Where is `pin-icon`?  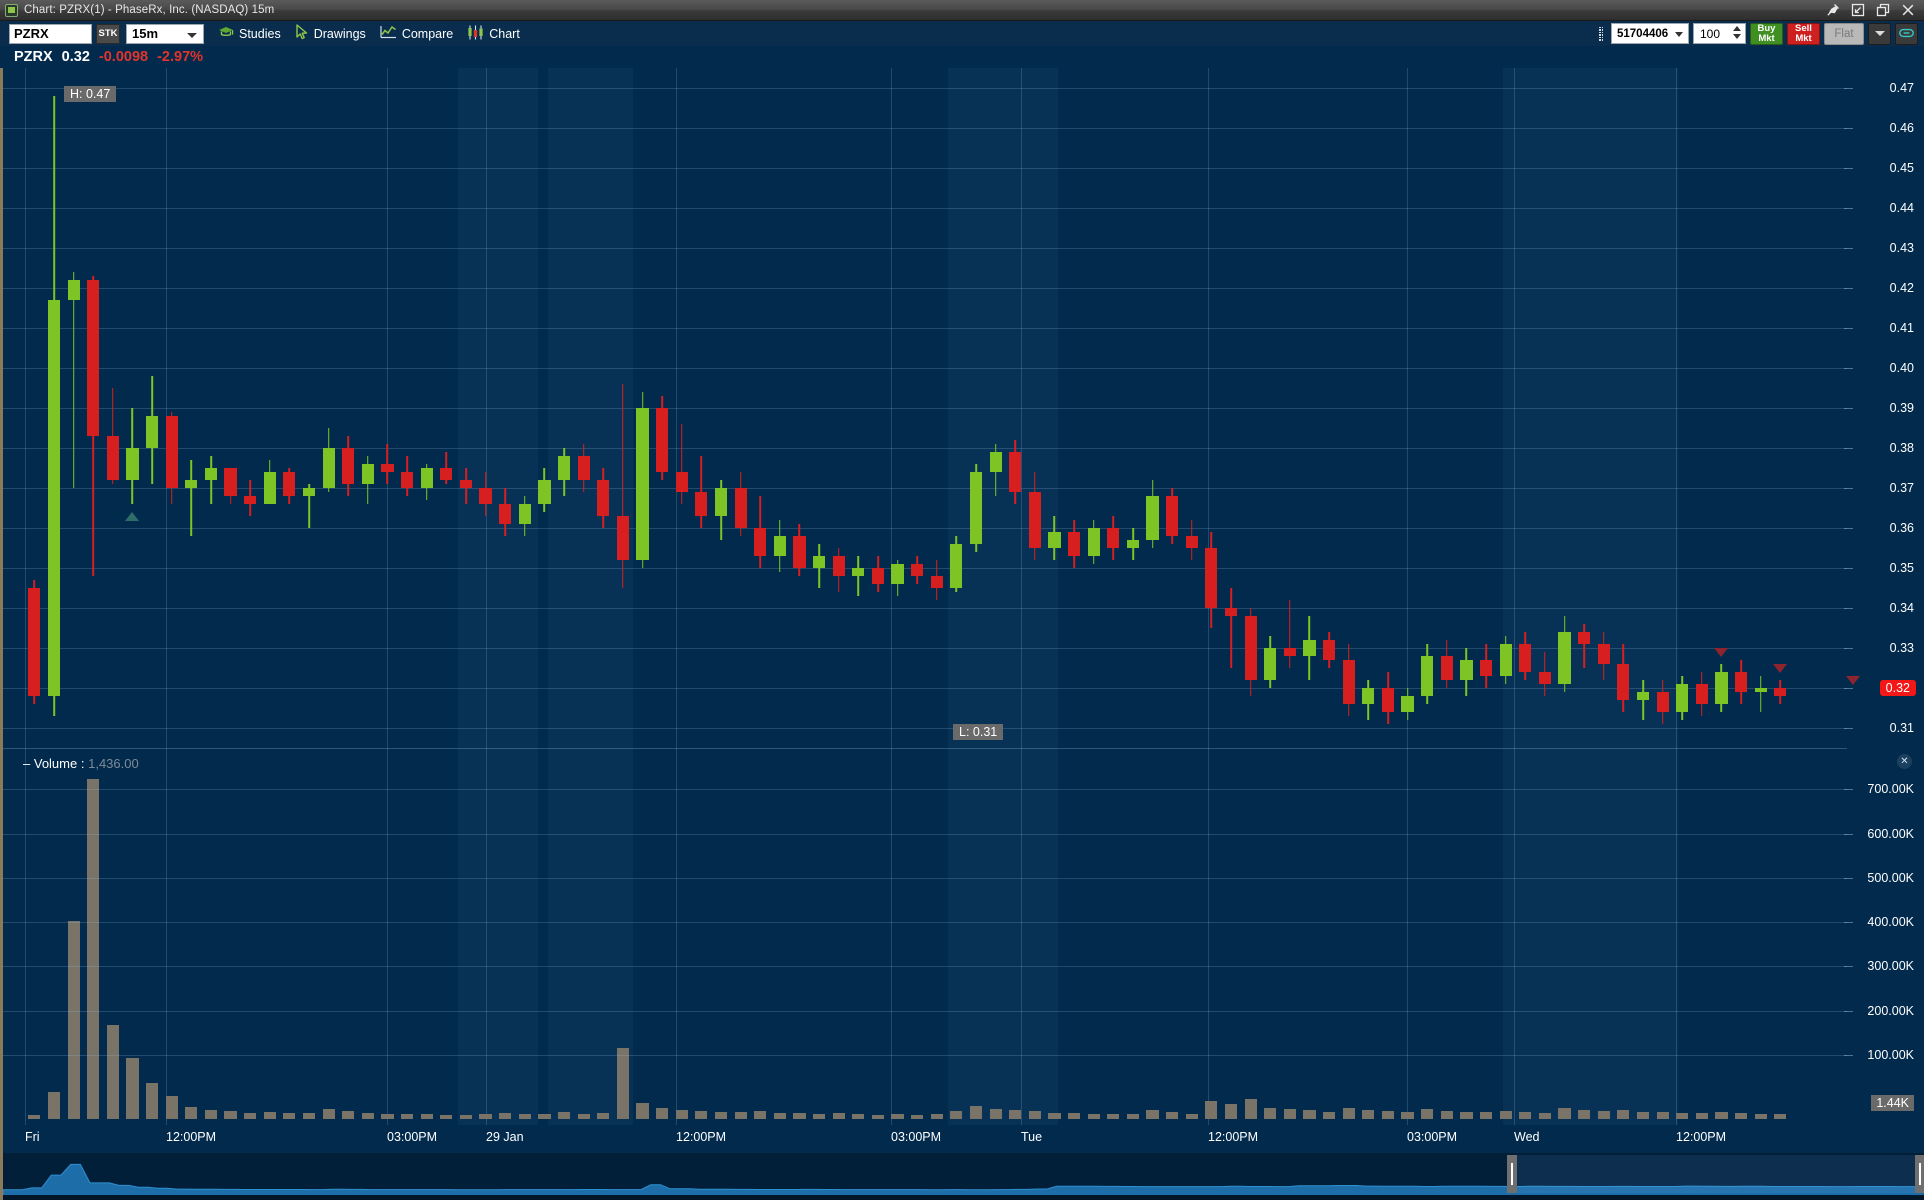
pin-icon is located at coordinates (1833, 10).